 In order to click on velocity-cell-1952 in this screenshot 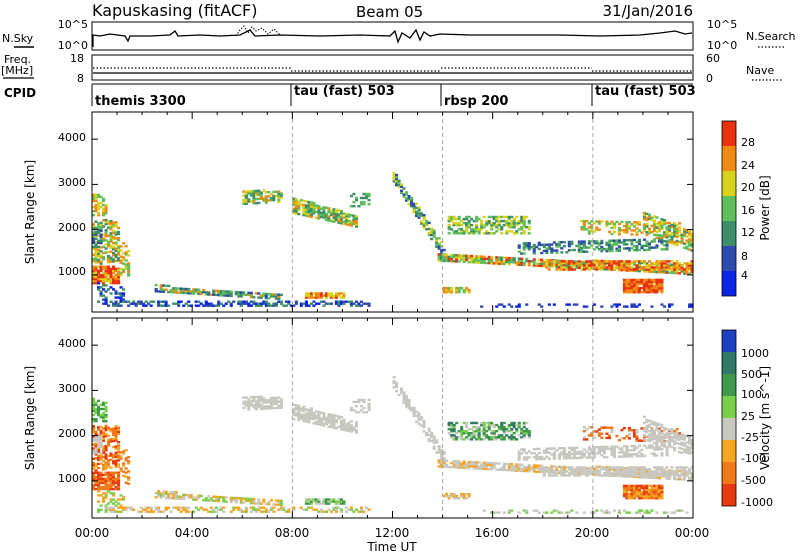, I will do `click(659, 432)`.